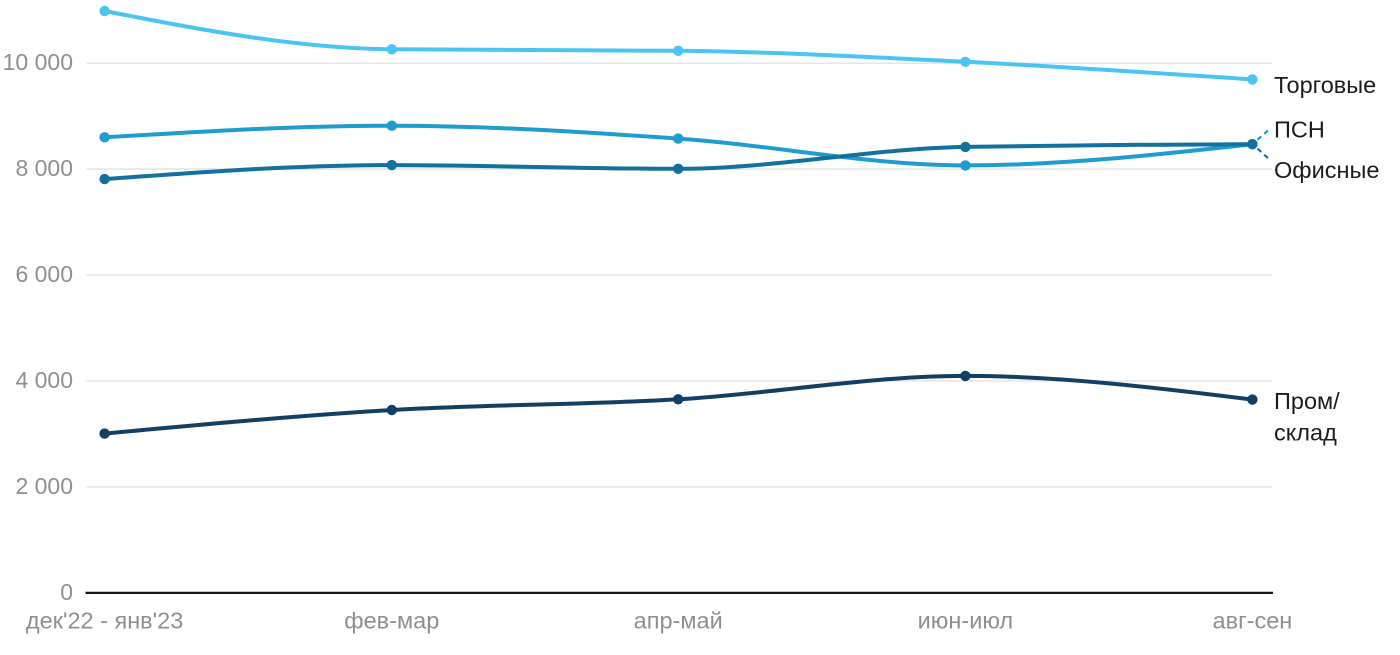  Describe the element at coordinates (1325, 85) in the screenshot. I see `svg-text: Торговые` at that location.